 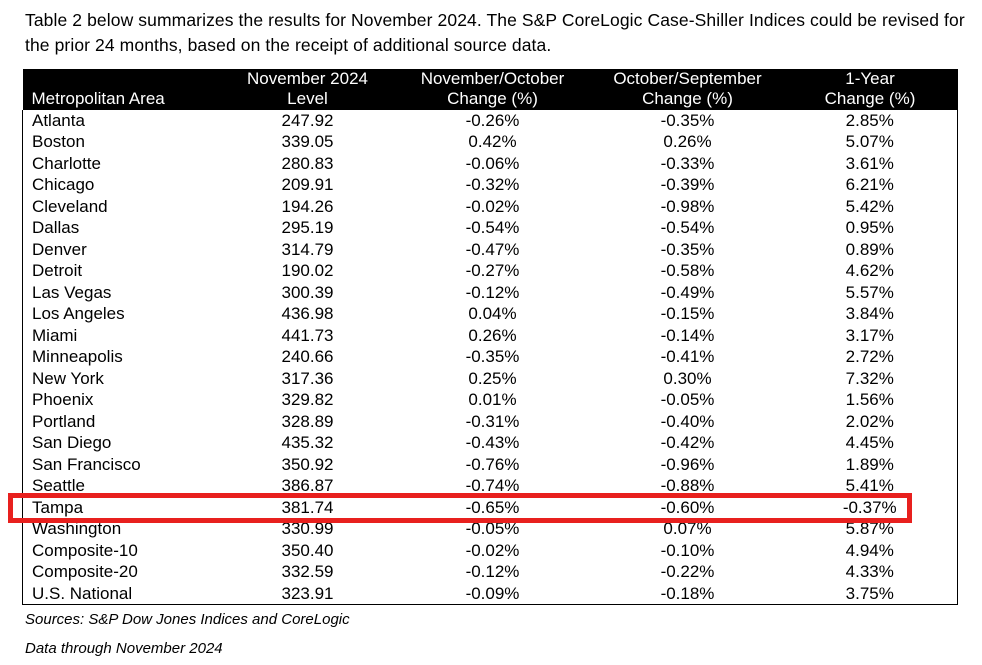 I want to click on cell-yoy: 4.45%, so click(x=869, y=443).